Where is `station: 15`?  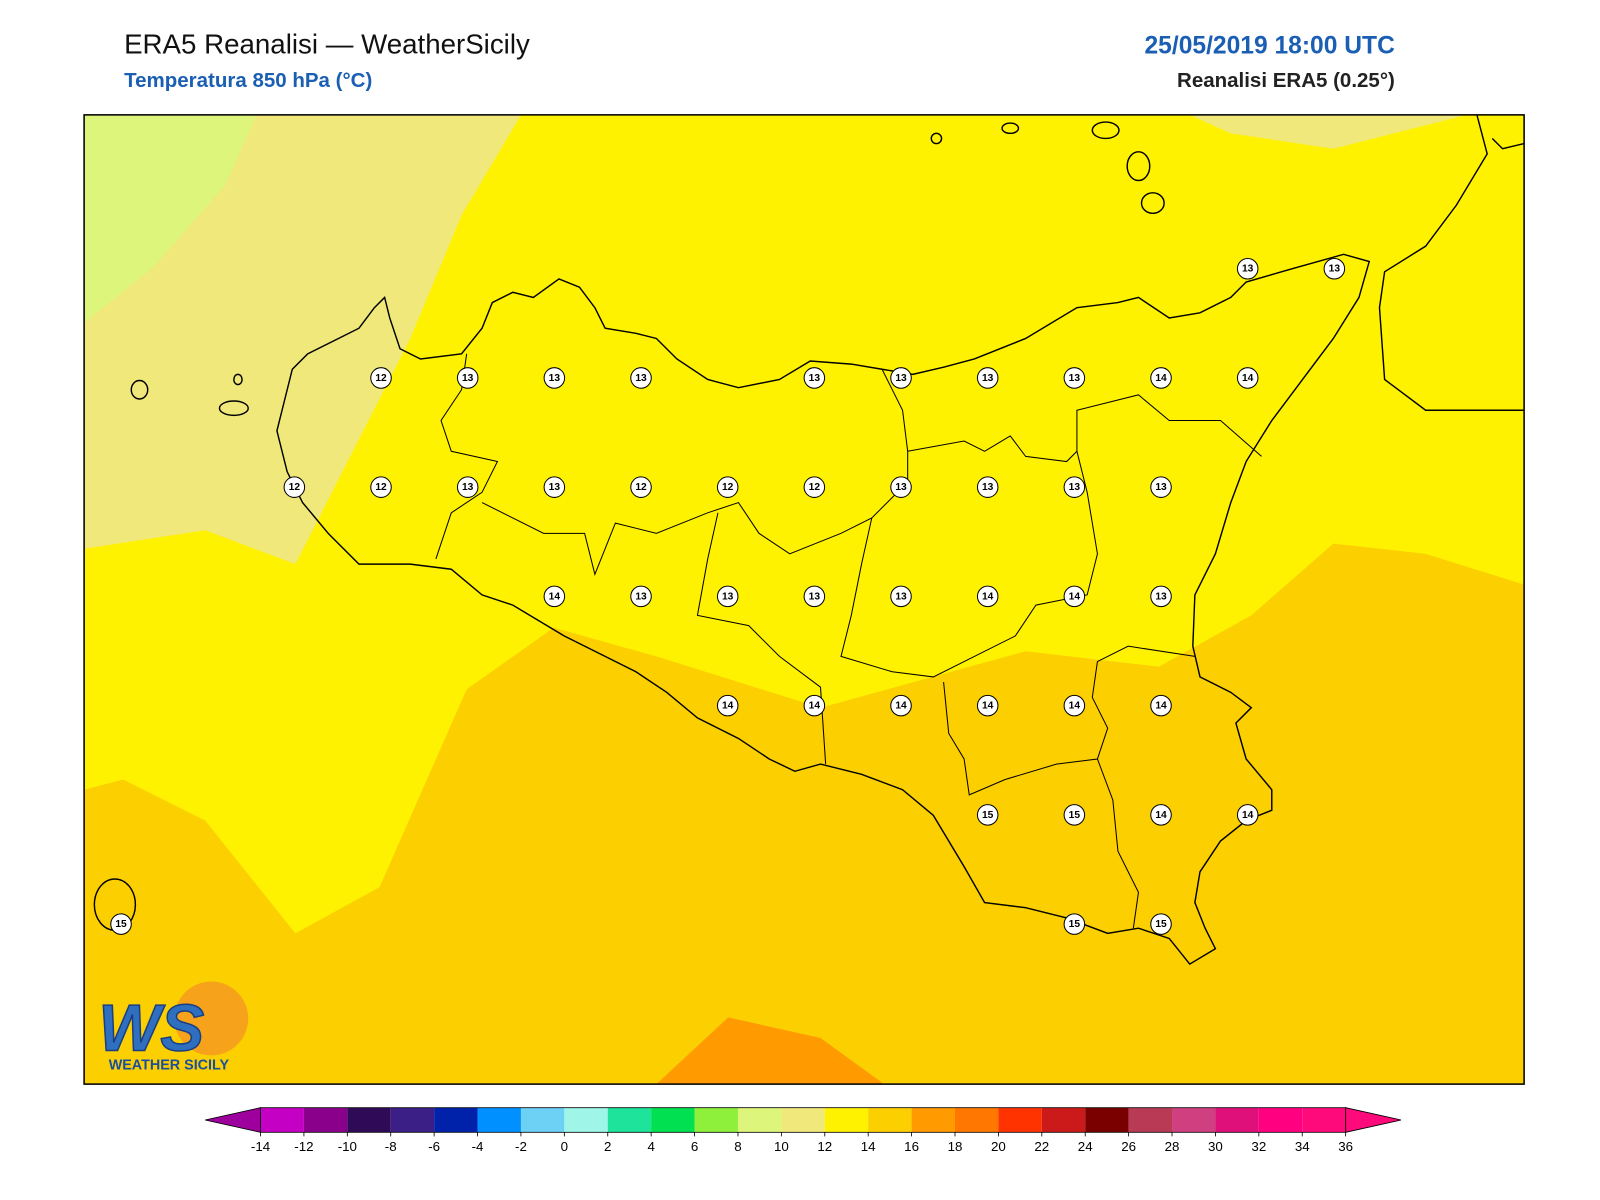 station: 15 is located at coordinates (121, 924).